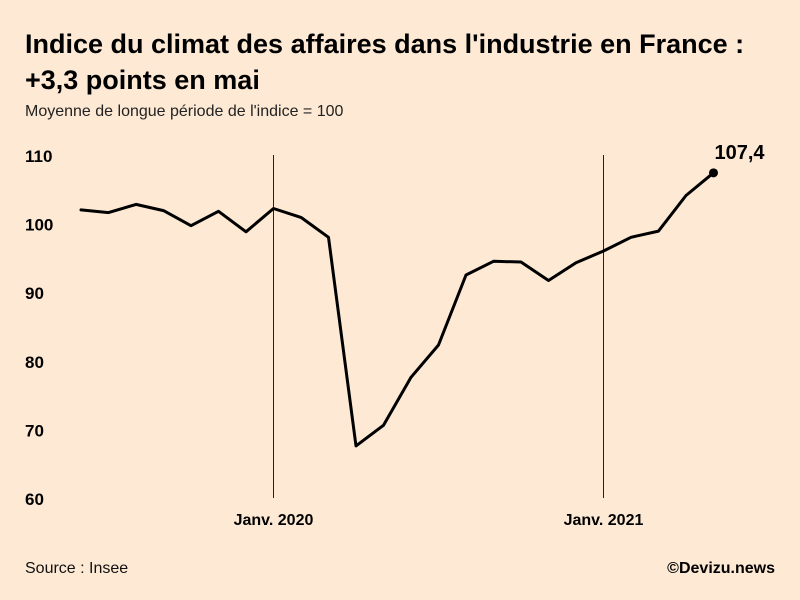  What do you see at coordinates (721, 568) in the screenshot?
I see `credit-note: ©Devizu.news` at bounding box center [721, 568].